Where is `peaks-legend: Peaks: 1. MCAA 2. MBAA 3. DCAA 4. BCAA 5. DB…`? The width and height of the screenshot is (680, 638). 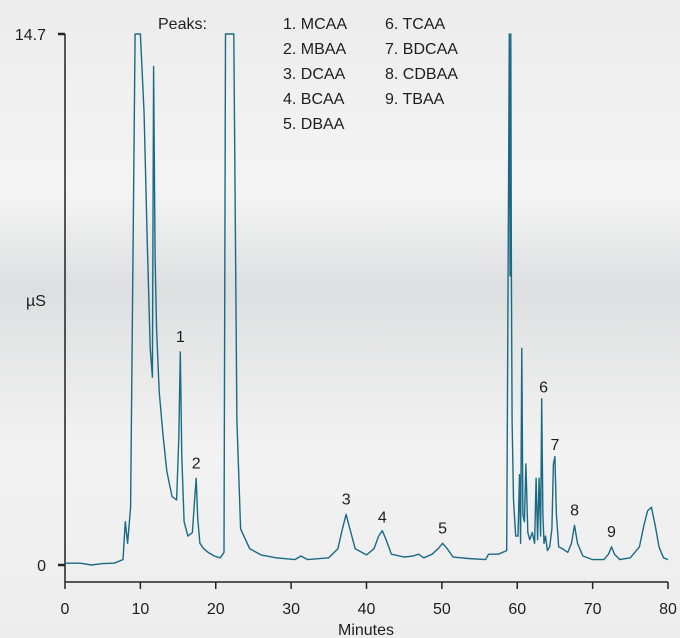 peaks-legend: Peaks: 1. MCAA 2. MBAA 3. DCAA 4. BCAA 5. DB… is located at coordinates (308, 74).